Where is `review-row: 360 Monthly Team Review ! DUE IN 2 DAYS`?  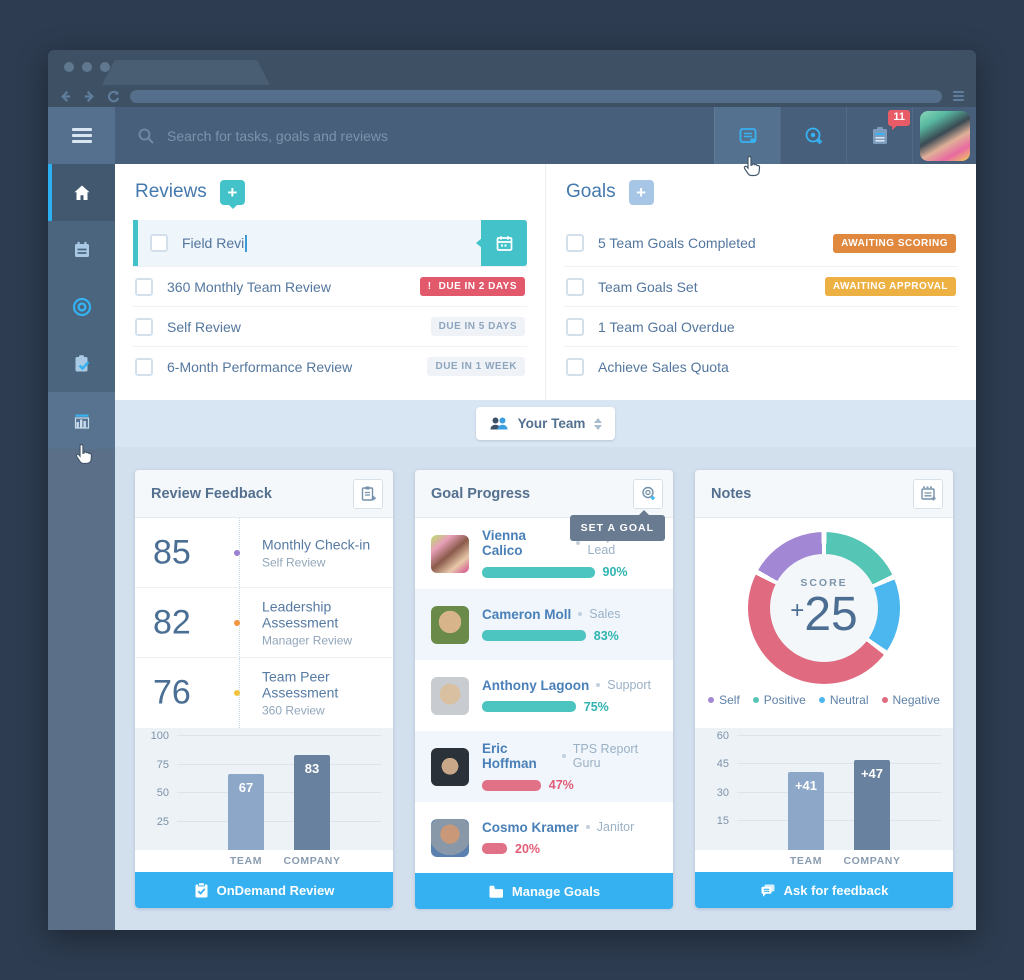
review-row: 360 Monthly Team Review ! DUE IN 2 DAYS is located at coordinates (330, 286).